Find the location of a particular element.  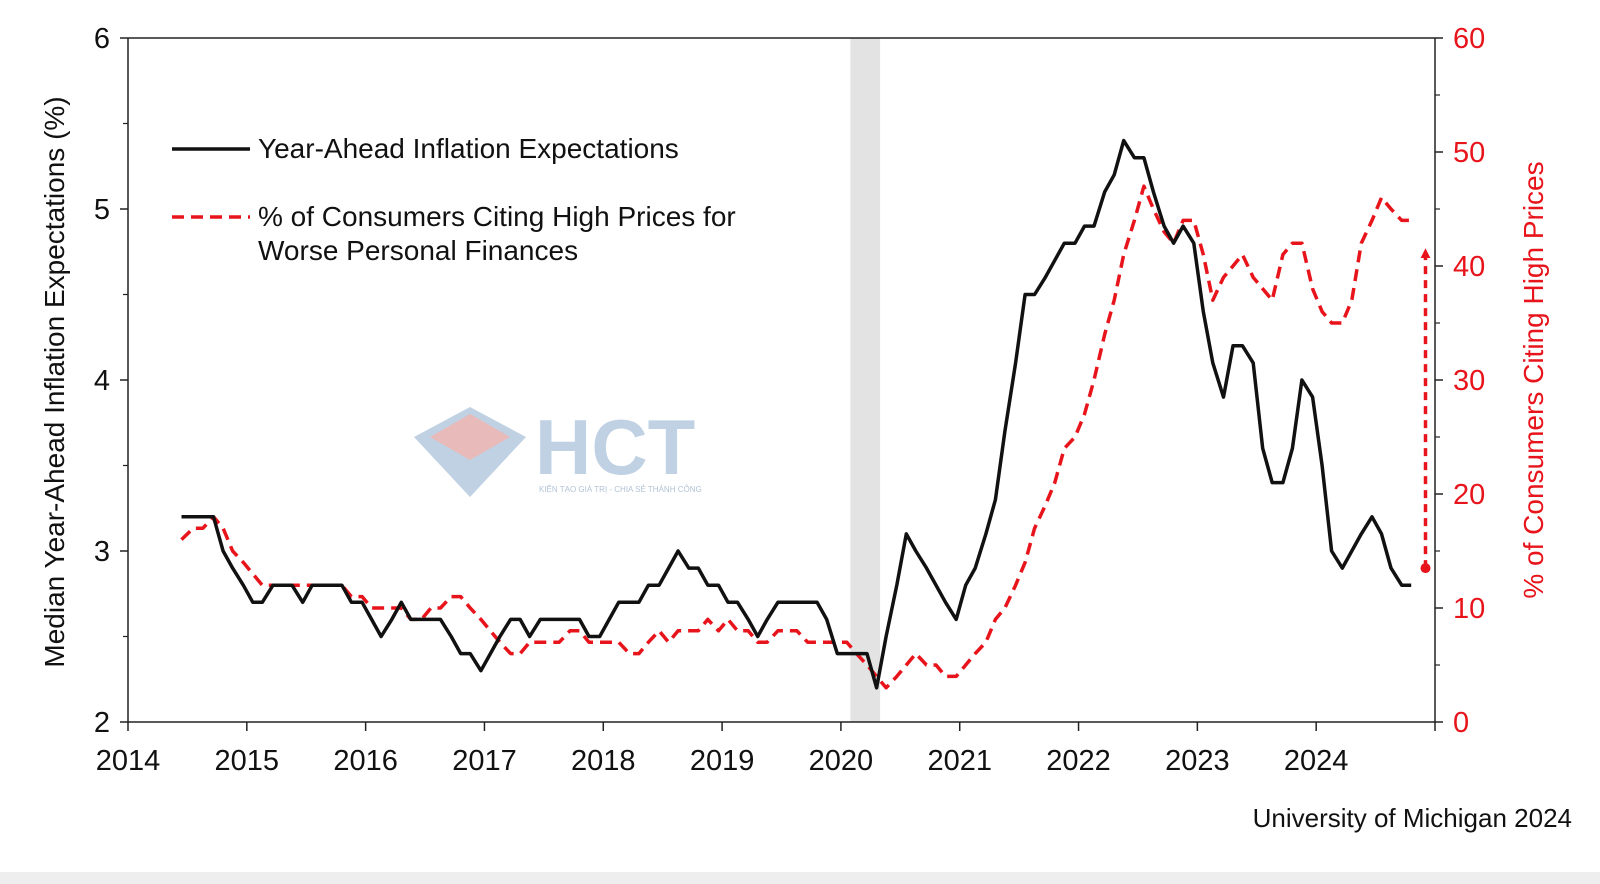

x-tick-label: 2019 is located at coordinates (722, 761).